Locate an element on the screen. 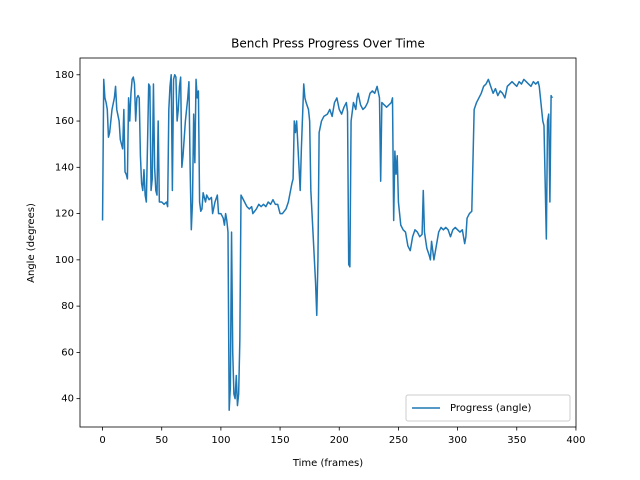 This screenshot has height=480, width=640. legend-label: Progress (angle) is located at coordinates (491, 408).